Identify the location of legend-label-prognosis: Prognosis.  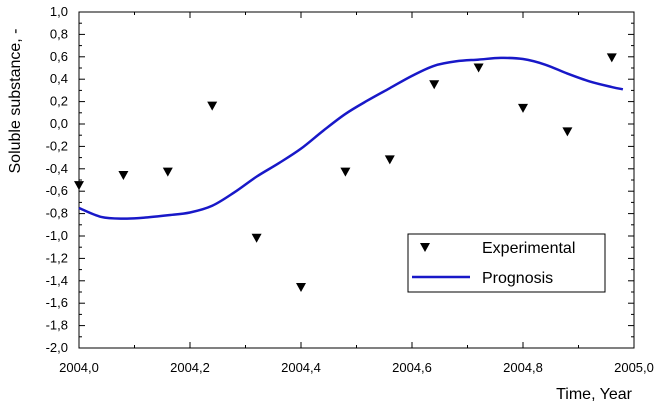
(517, 278).